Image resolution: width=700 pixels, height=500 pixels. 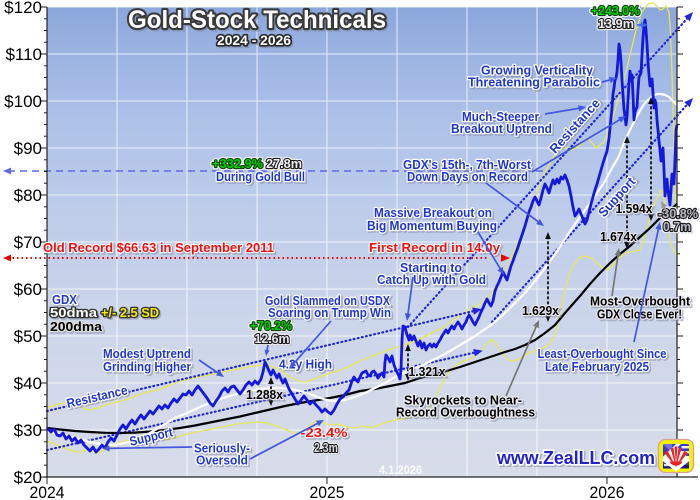 What do you see at coordinates (28, 242) in the screenshot?
I see `svg-text: $70` at bounding box center [28, 242].